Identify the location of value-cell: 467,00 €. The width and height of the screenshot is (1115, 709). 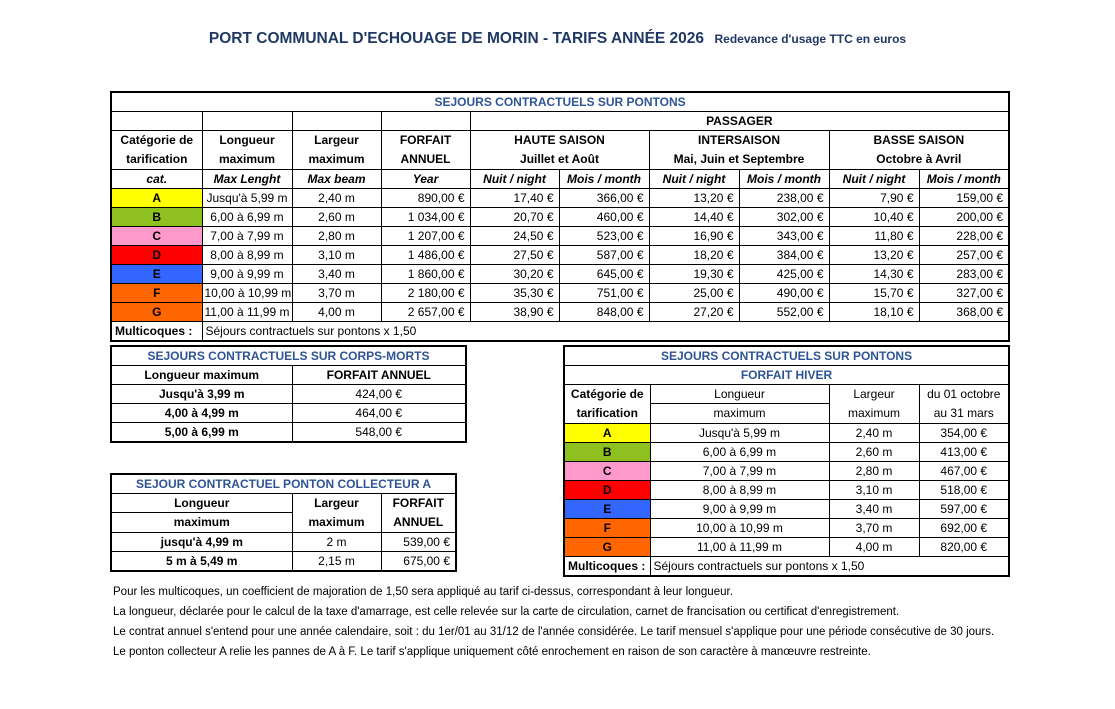
(964, 471).